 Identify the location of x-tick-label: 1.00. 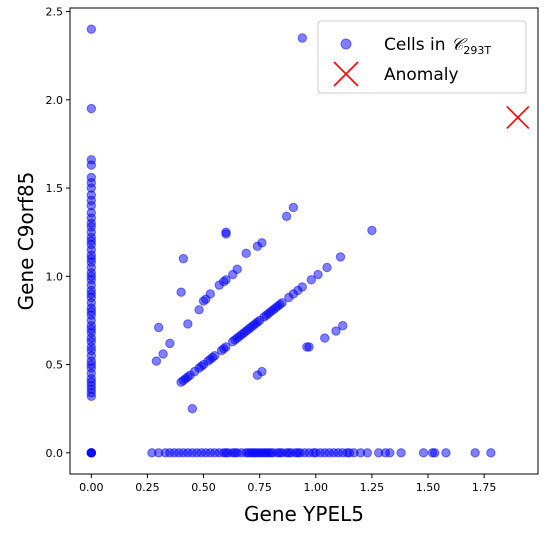
(316, 487).